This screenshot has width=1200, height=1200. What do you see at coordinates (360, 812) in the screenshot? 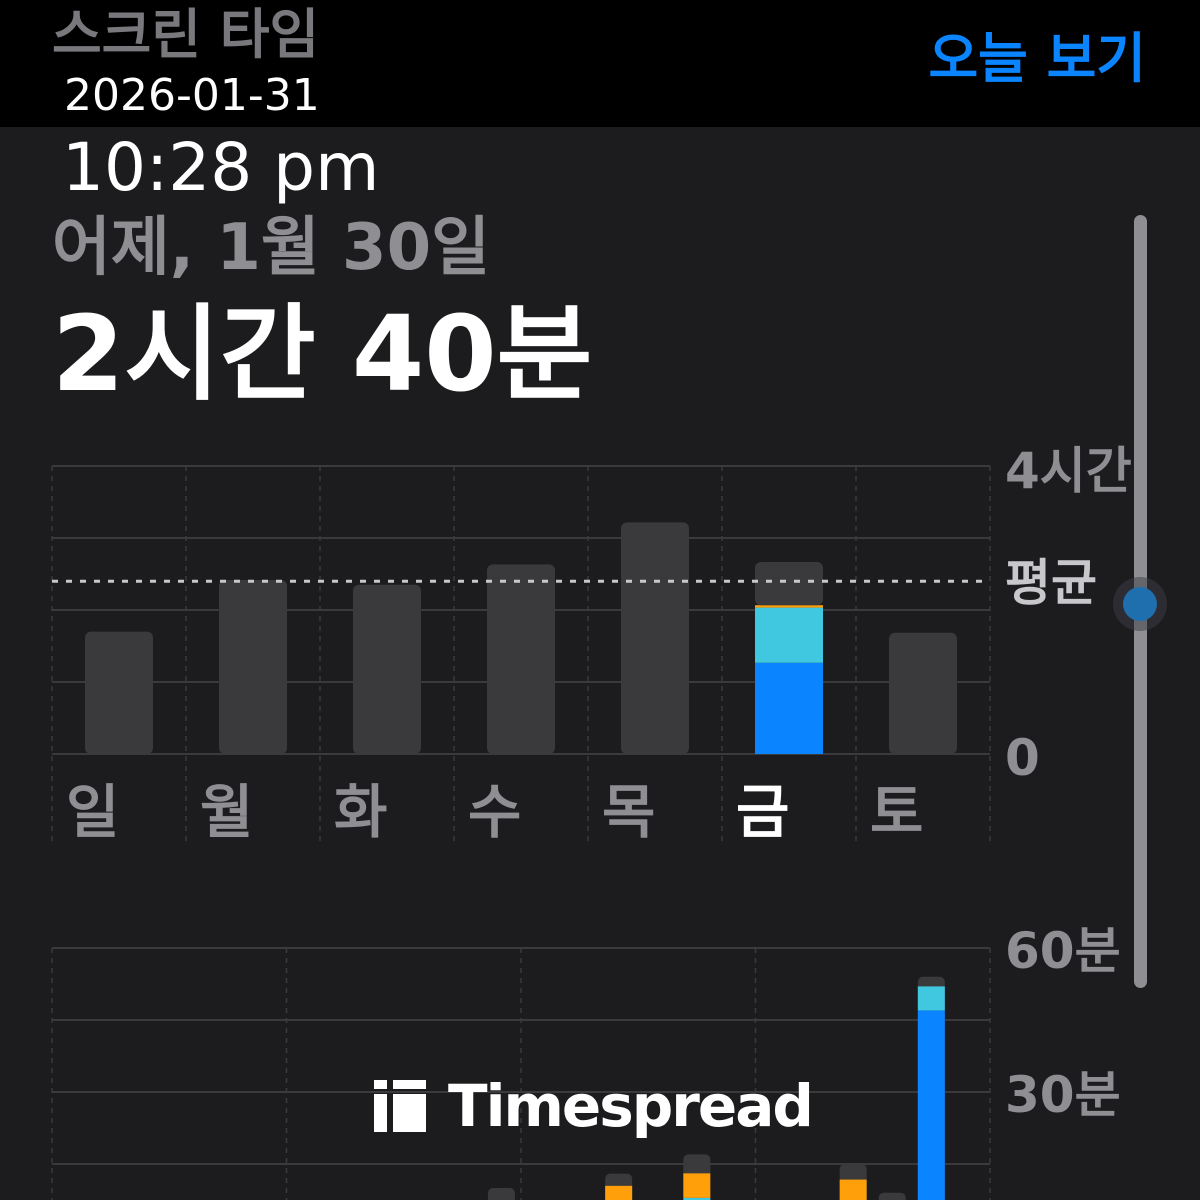
I see `day-label: 화` at bounding box center [360, 812].